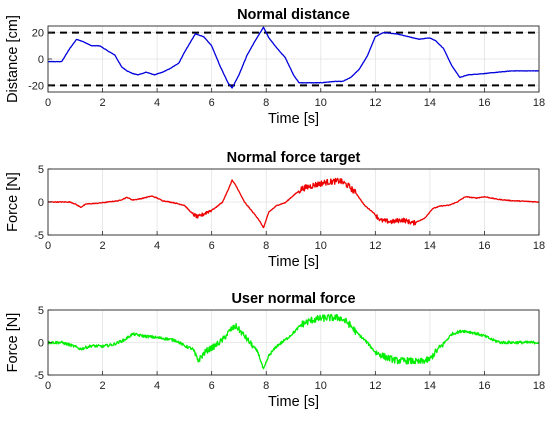 The width and height of the screenshot is (550, 425). I want to click on y-axis-label: Distance [cm], so click(13, 59).